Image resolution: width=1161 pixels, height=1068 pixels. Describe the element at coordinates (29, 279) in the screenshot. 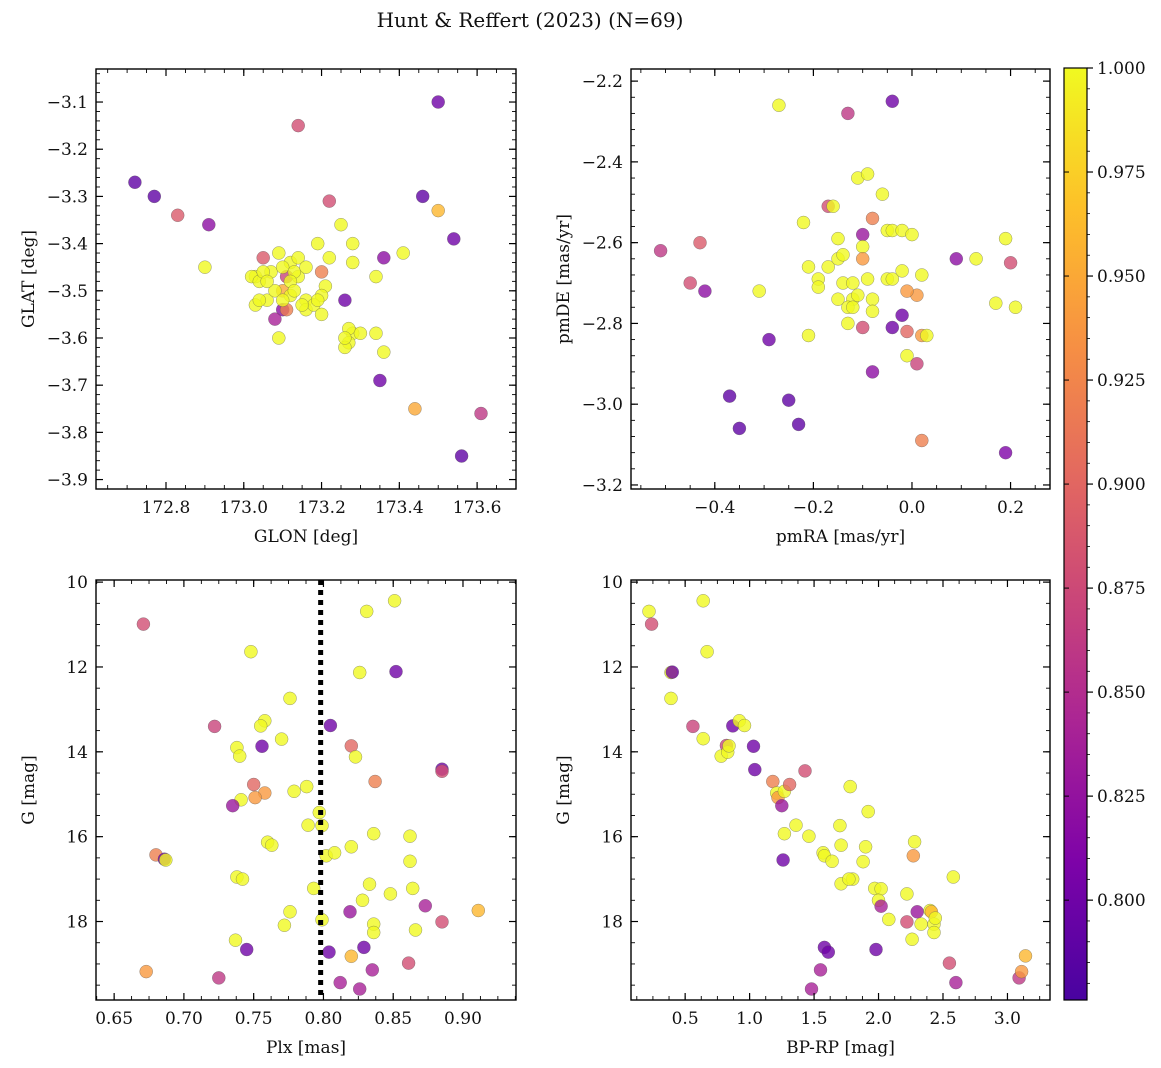

I see `y-axis-label: GLAT [deg]` at that location.